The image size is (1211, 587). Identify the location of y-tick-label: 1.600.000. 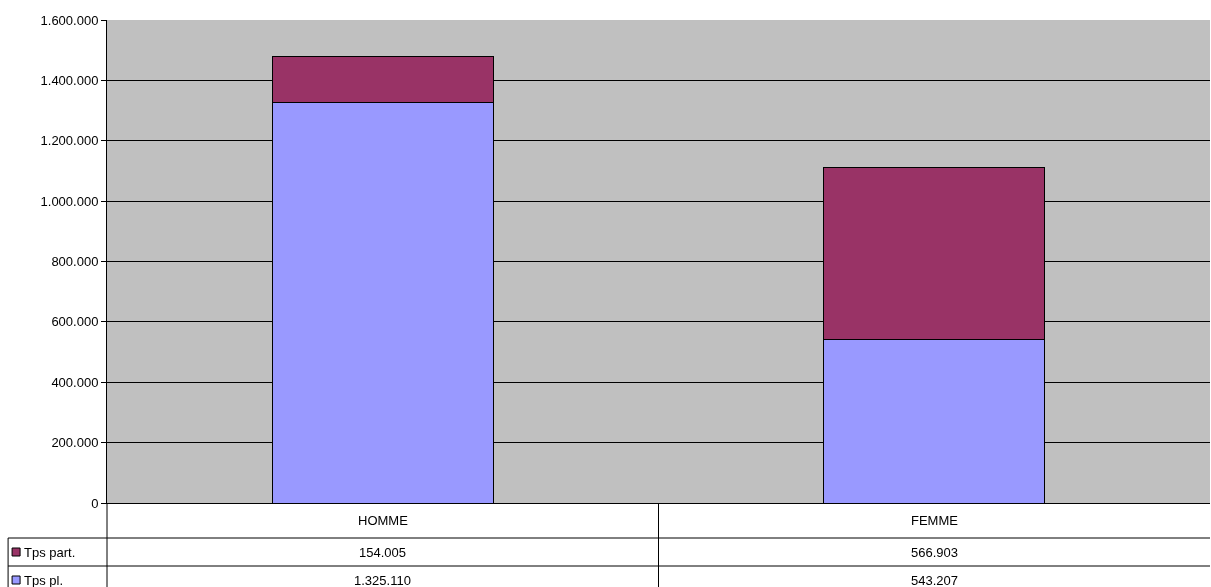
(69, 20).